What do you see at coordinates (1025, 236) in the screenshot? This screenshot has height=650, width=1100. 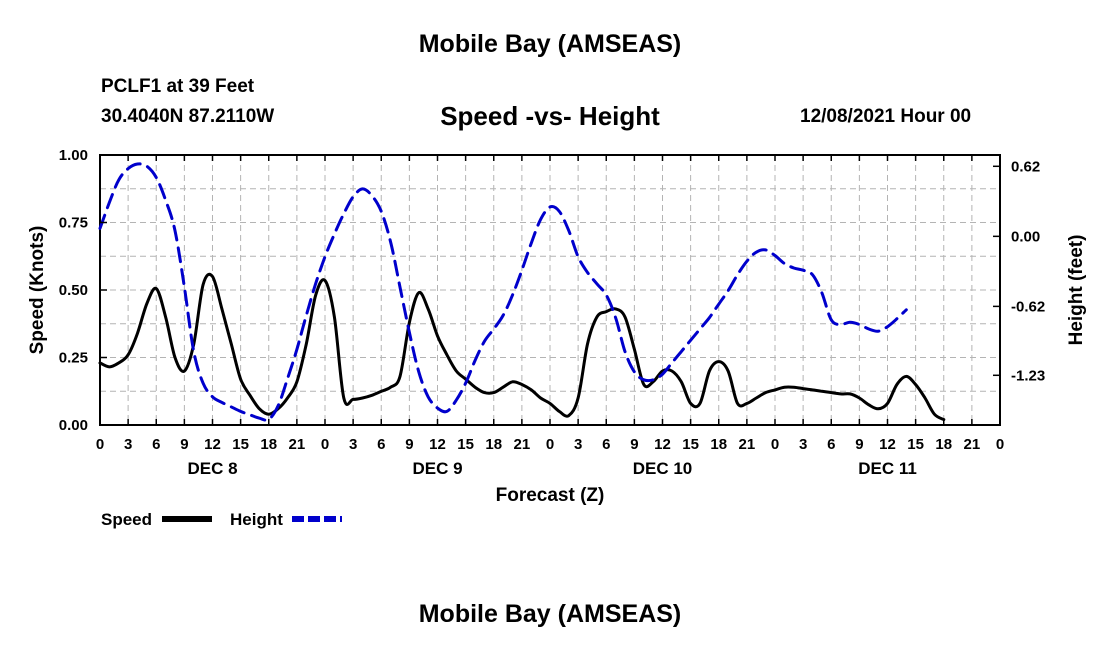 I see `y2-tick-label: 0.00` at bounding box center [1025, 236].